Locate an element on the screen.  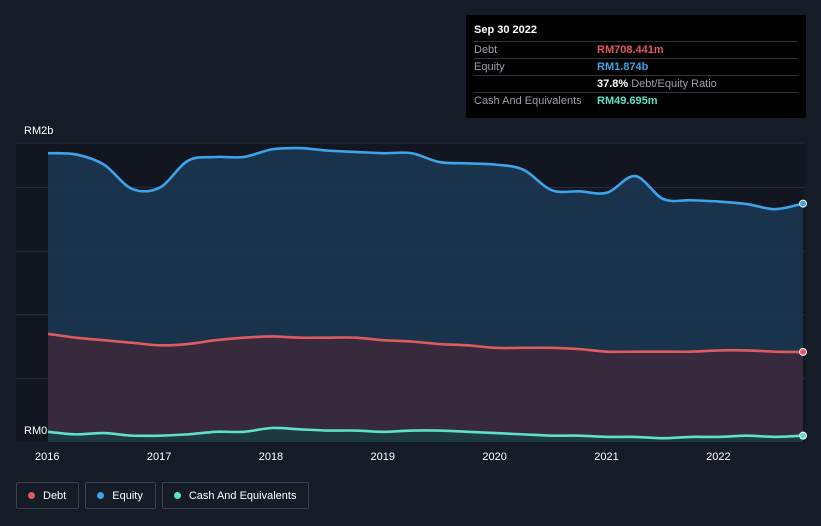
legend-item-debt: Debt is located at coordinates (48, 495).